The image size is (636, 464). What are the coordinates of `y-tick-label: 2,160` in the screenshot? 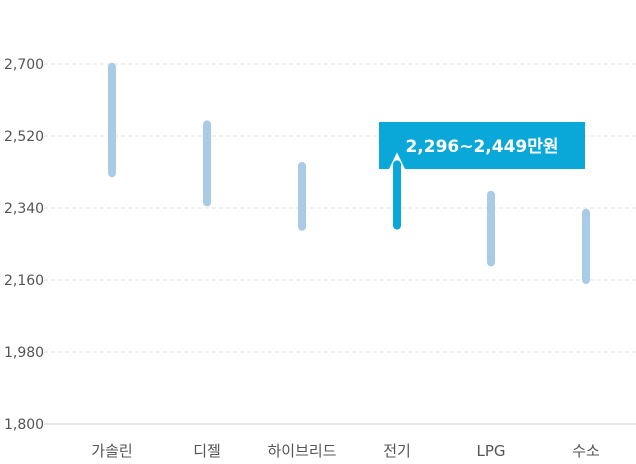 It's located at (24, 281).